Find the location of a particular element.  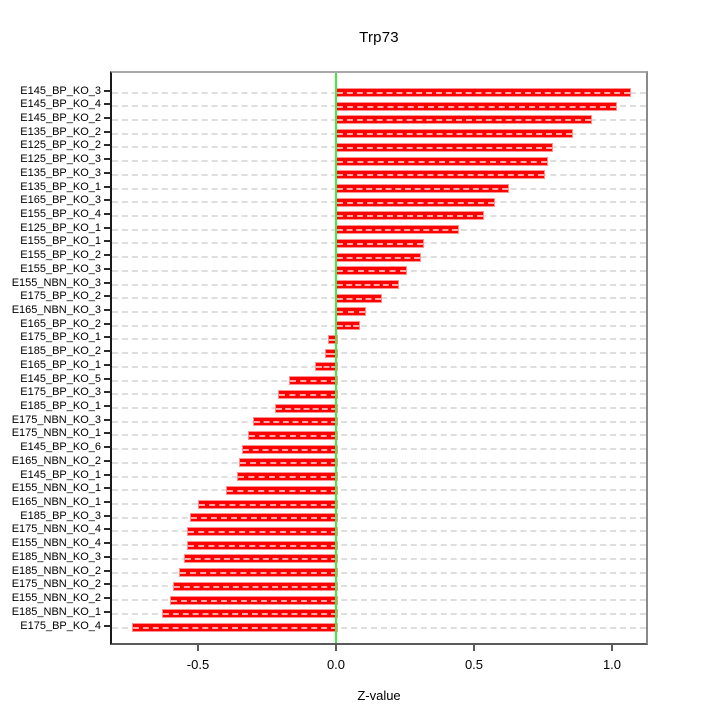

y-label: E165_NBN_KO_3 is located at coordinates (56, 309).